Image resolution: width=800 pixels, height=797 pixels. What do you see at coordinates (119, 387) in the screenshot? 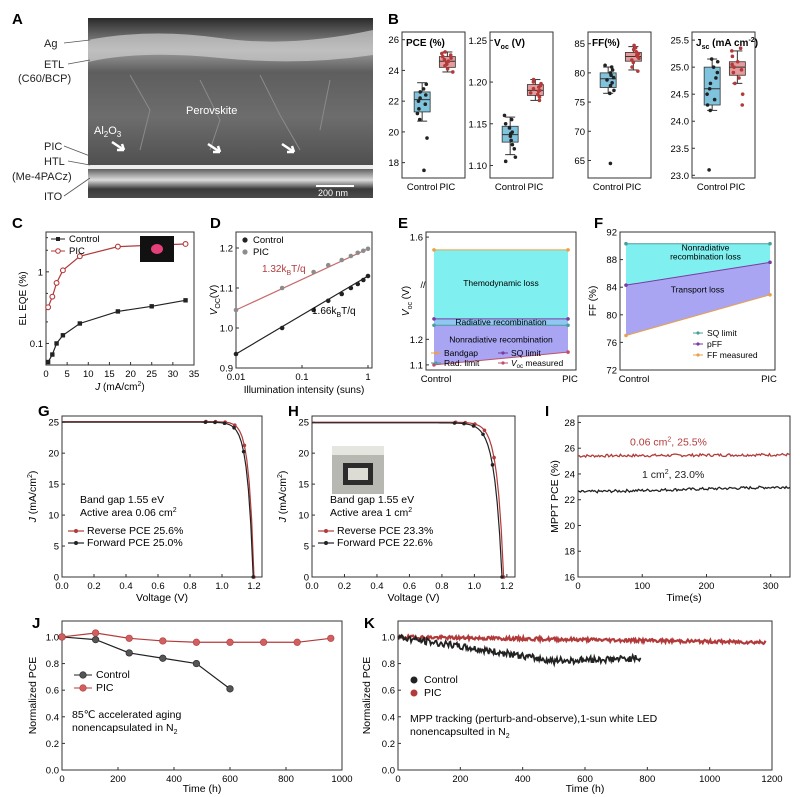
I see `x-axis-label: J (mA/cm2)` at bounding box center [119, 387].